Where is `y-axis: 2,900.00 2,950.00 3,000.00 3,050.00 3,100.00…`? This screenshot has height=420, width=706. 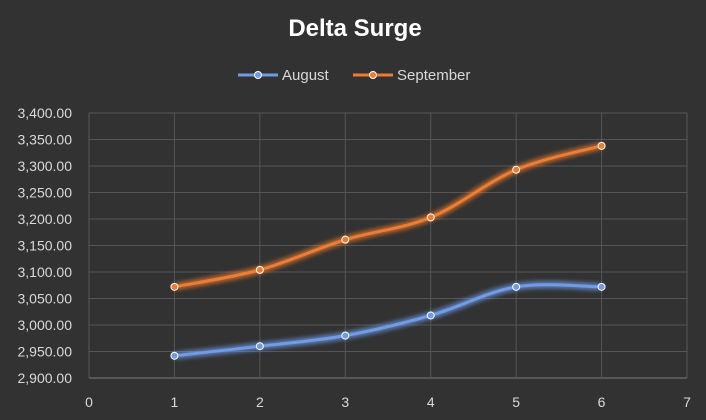
y-axis: 2,900.00 2,950.00 3,000.00 3,050.00 3,100.00… is located at coordinates (45, 245).